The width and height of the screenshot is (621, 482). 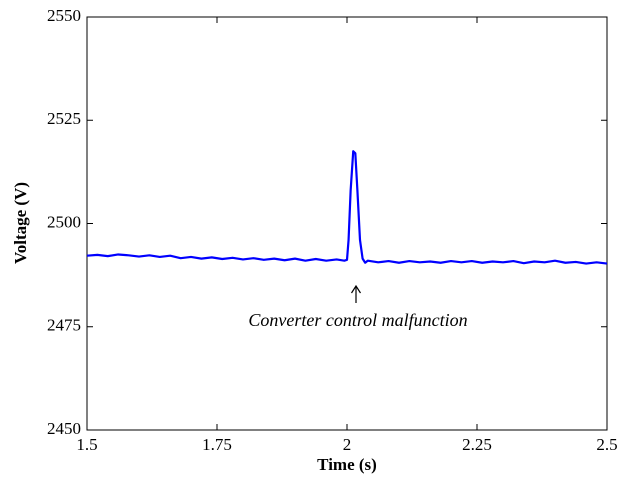 I want to click on y-tick-label: 2450, so click(x=64, y=428).